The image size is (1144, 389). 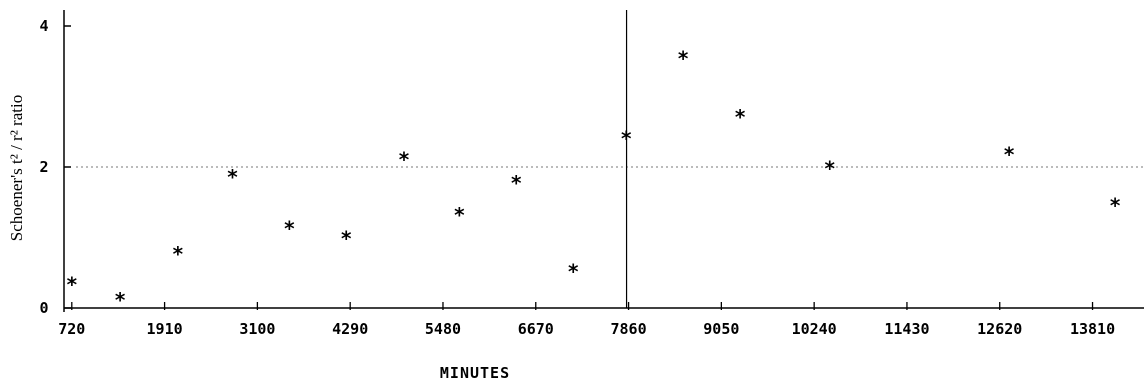 What do you see at coordinates (16, 168) in the screenshot?
I see `y-axis-title: Schoener's t² / r² ratio` at bounding box center [16, 168].